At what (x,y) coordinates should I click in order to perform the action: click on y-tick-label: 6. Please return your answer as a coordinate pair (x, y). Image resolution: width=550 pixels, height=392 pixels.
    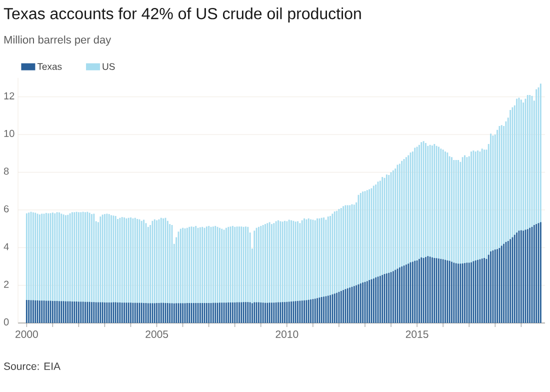
    Looking at the image, I should click on (6, 208).